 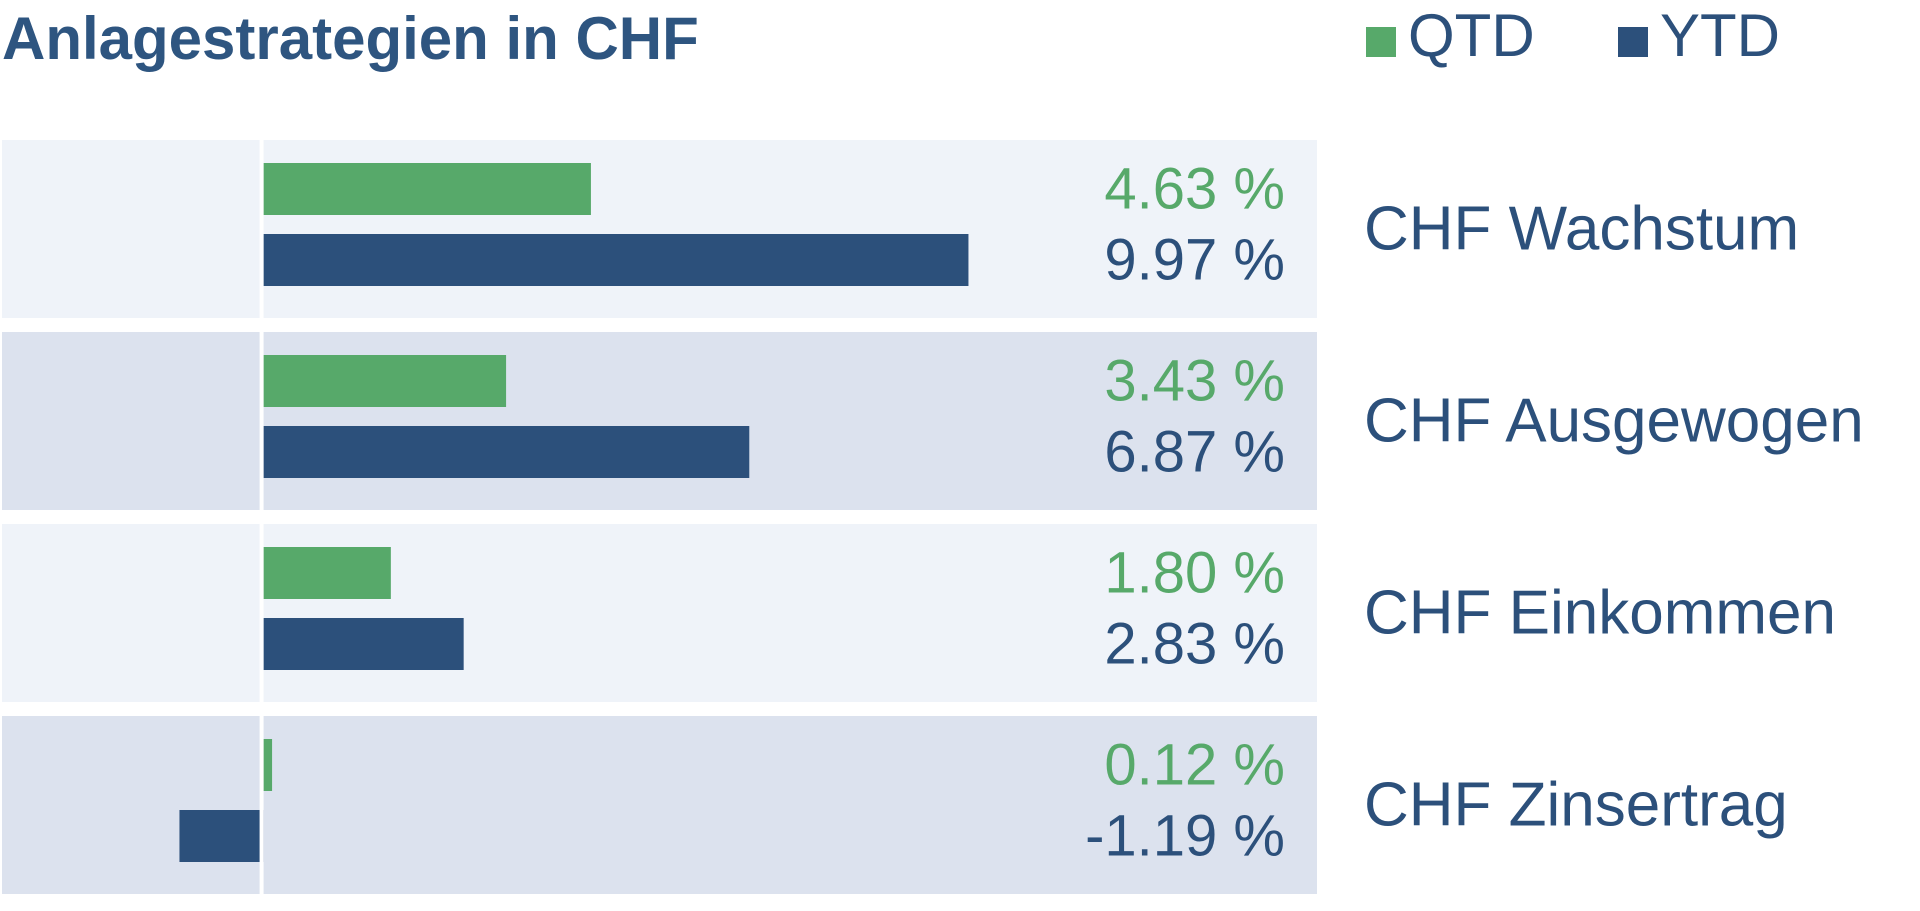 What do you see at coordinates (1194, 189) in the screenshot?
I see `data-label-qtd: 4.63 %` at bounding box center [1194, 189].